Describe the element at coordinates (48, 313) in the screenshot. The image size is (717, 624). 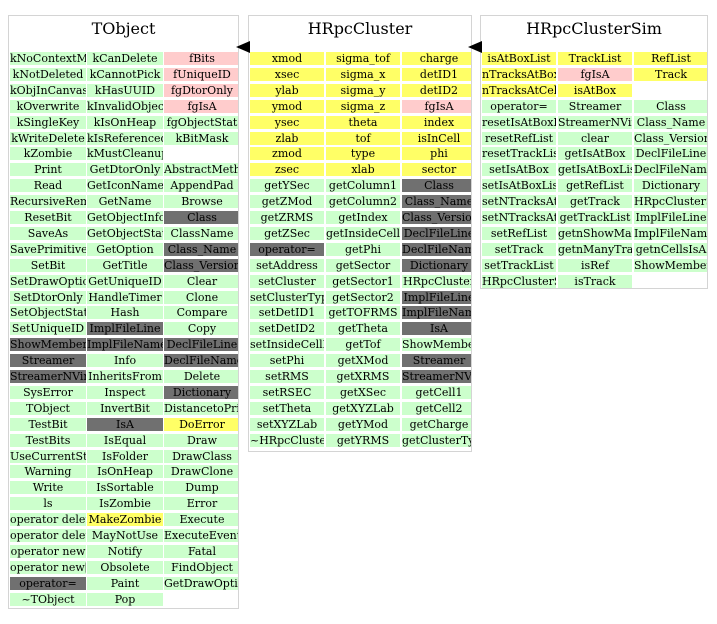
I see `member-cell: SetObjectStat` at that location.